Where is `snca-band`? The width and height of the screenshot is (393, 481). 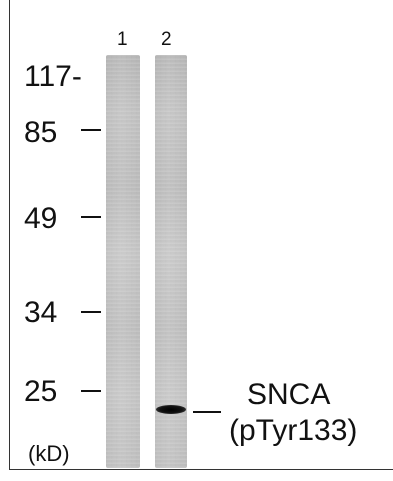
snca-band is located at coordinates (171, 409).